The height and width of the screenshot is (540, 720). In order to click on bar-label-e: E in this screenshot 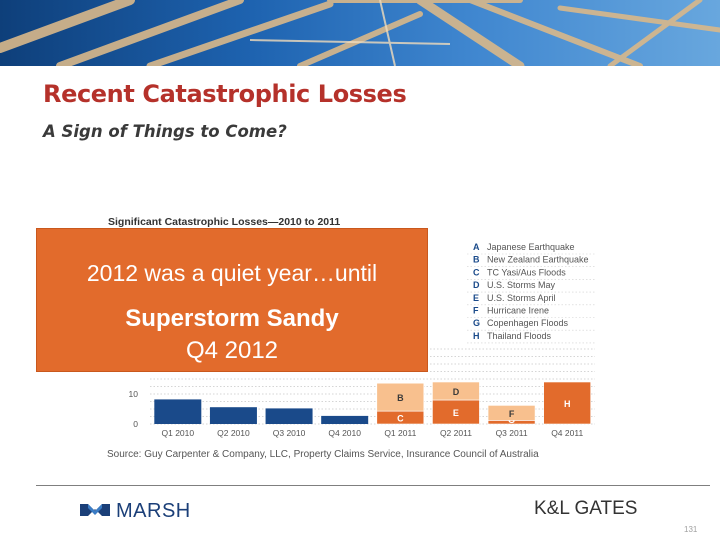, I will do `click(456, 413)`.